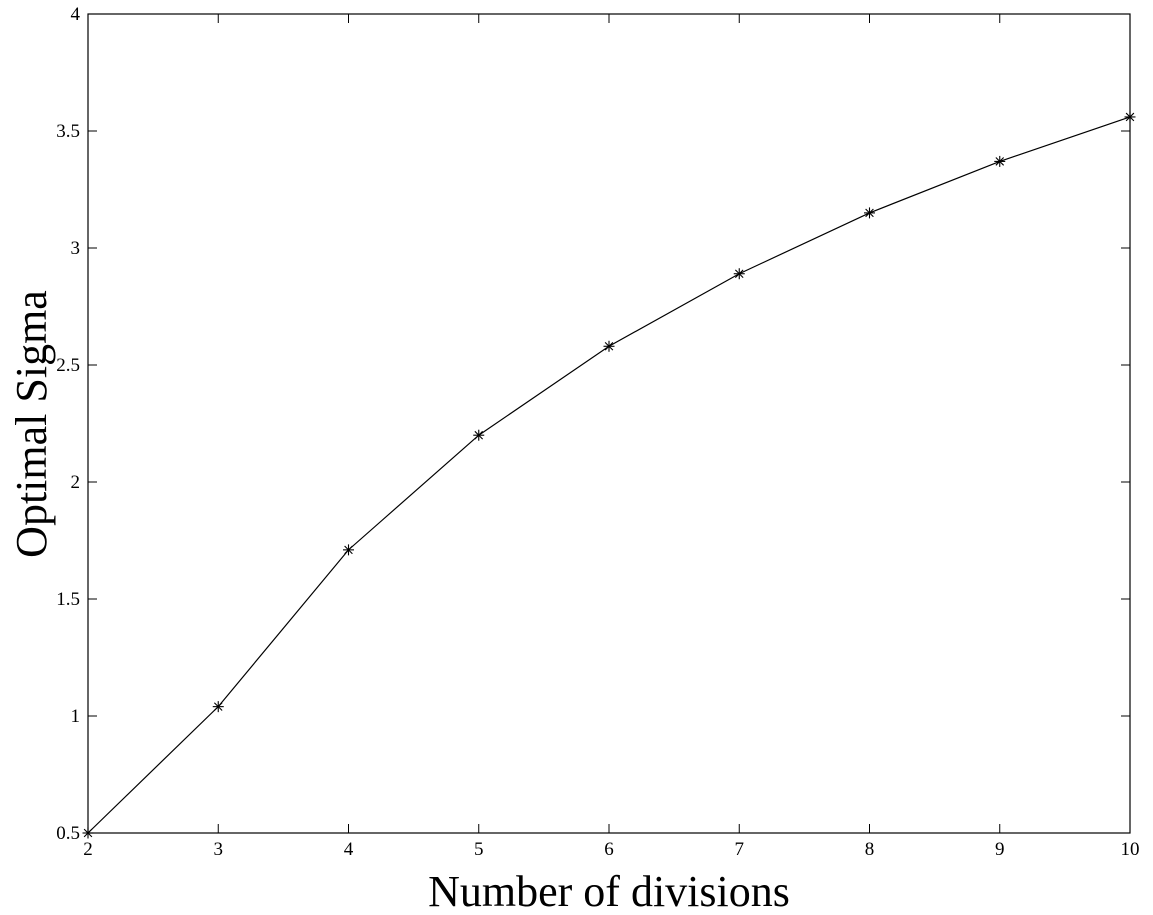  What do you see at coordinates (76, 14) in the screenshot?
I see `y-tick-label: 4` at bounding box center [76, 14].